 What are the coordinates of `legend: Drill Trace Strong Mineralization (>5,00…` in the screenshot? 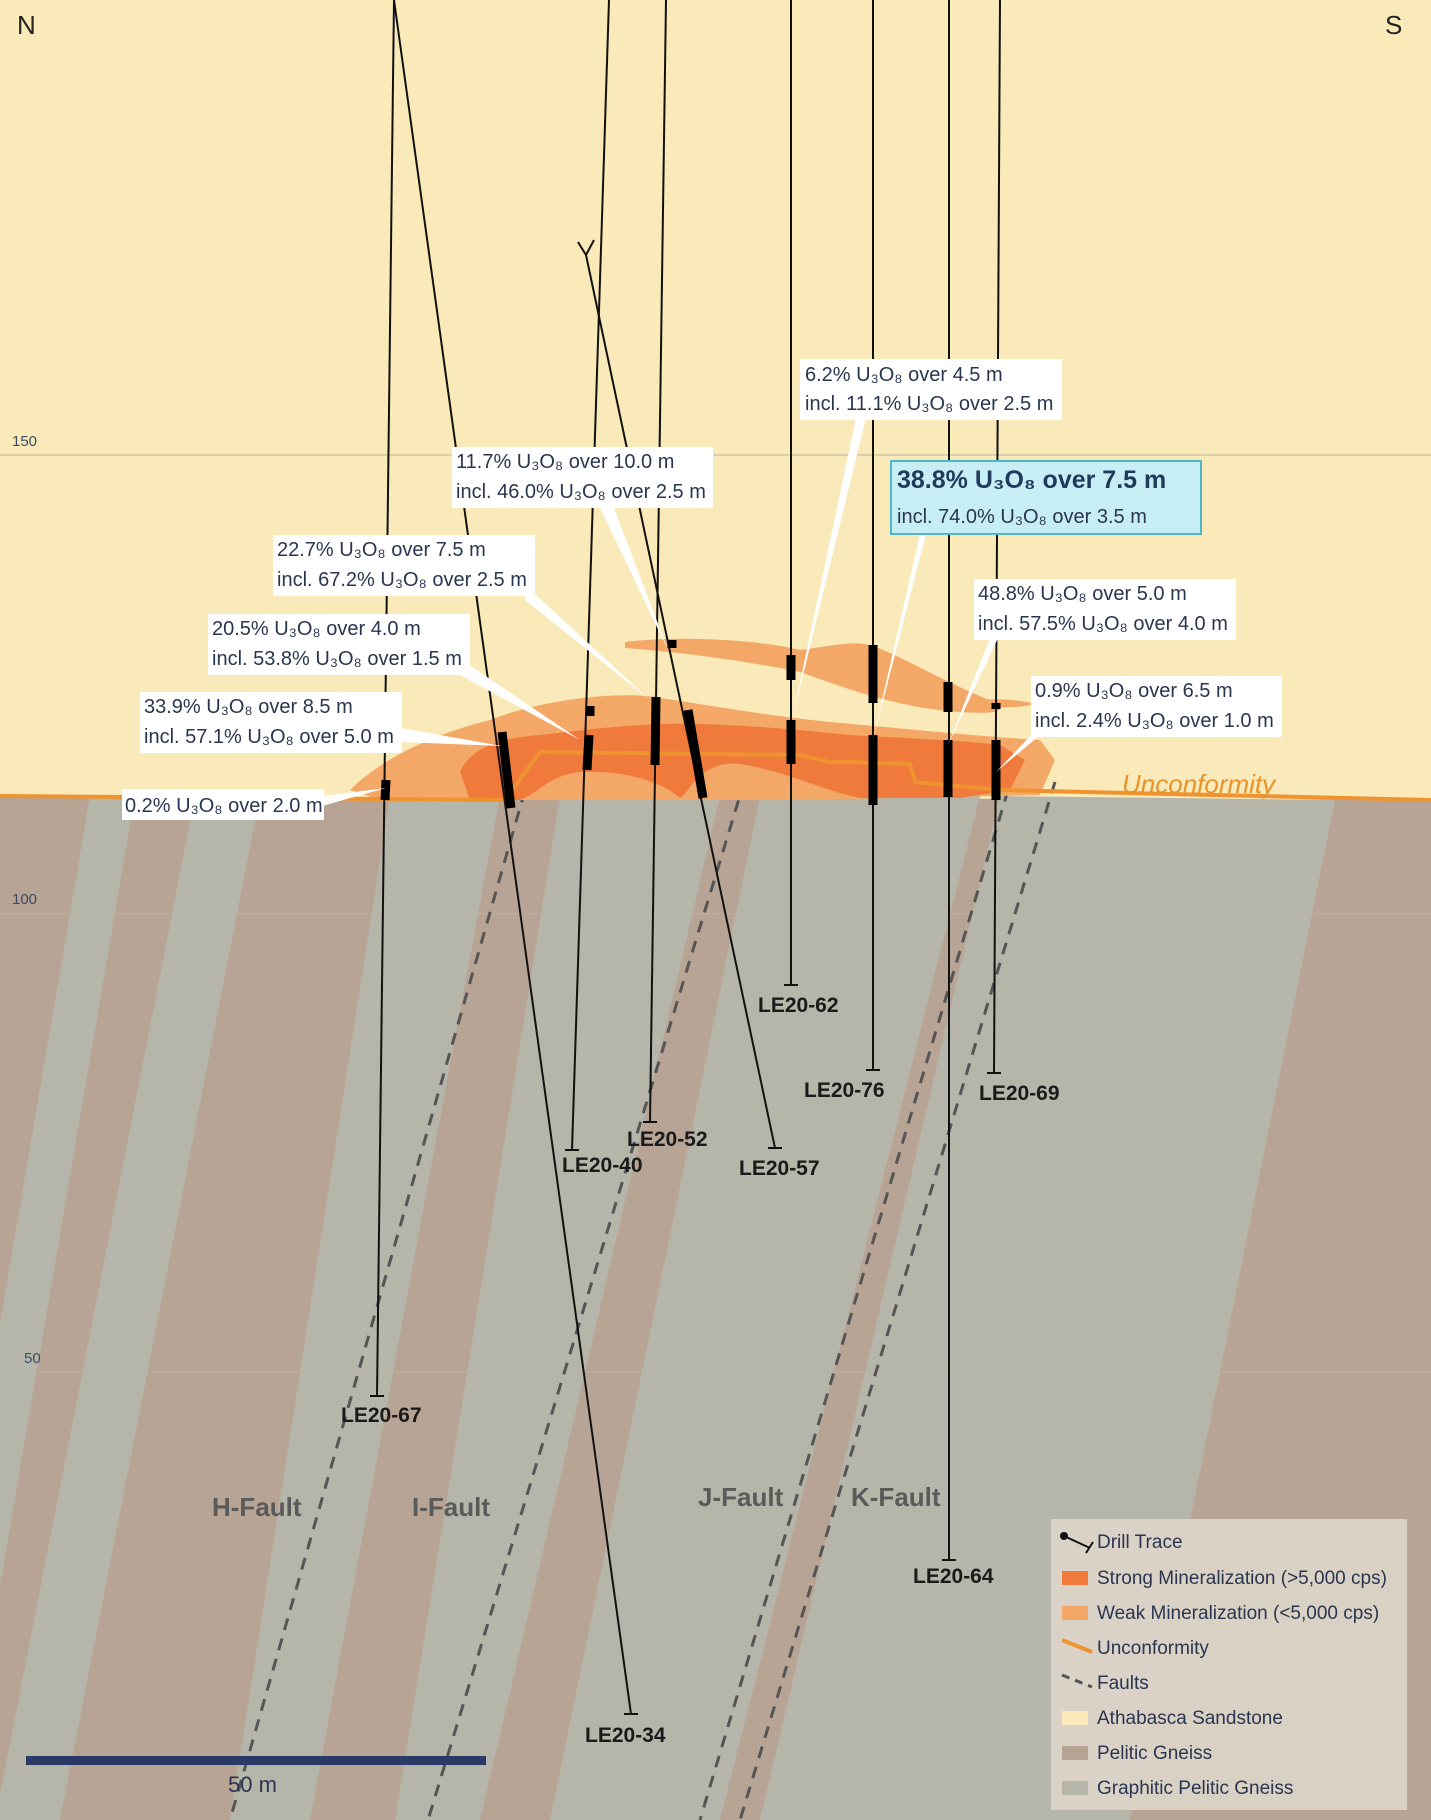 It's located at (1229, 1664).